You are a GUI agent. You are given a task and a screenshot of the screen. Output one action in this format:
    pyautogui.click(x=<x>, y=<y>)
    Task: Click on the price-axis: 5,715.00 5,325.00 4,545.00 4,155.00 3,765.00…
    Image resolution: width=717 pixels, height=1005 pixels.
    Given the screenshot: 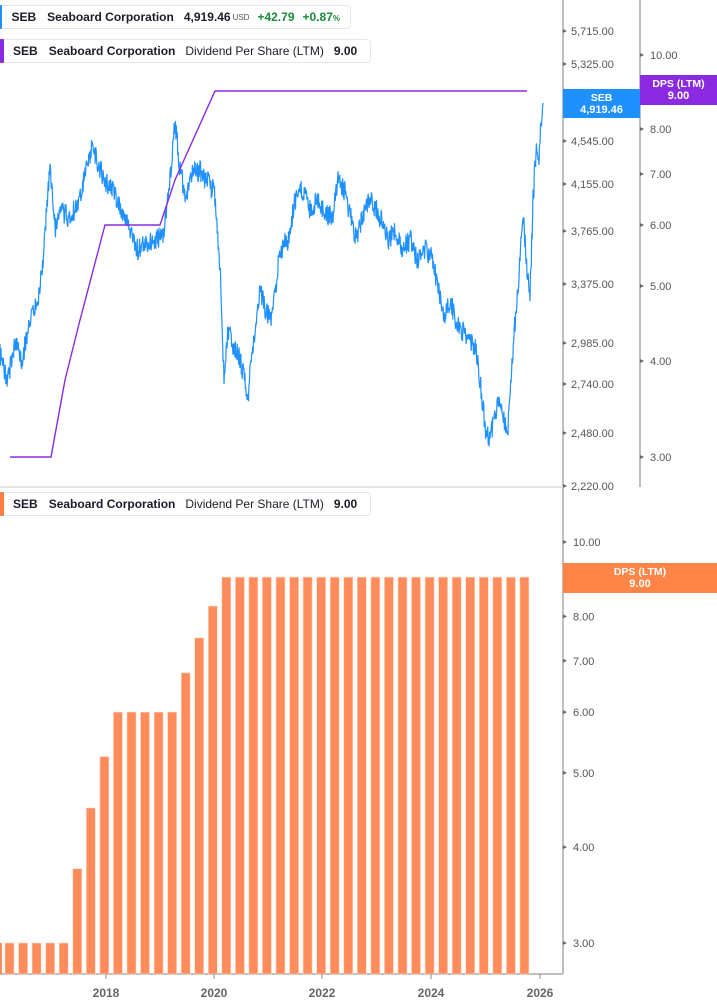 What is the action you would take?
    pyautogui.click(x=588, y=259)
    